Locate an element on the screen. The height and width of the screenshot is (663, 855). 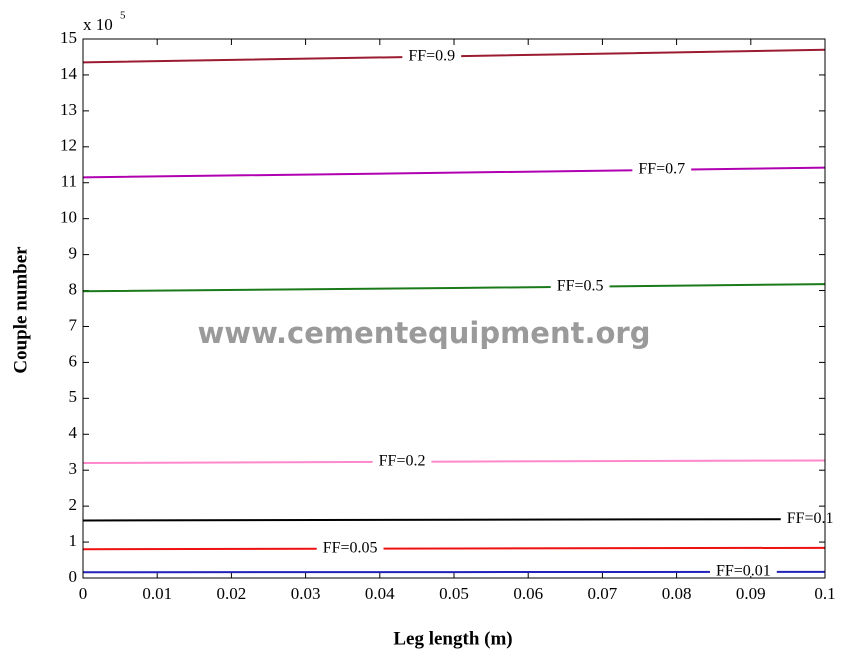
x-tick-label: 0 is located at coordinates (83, 593).